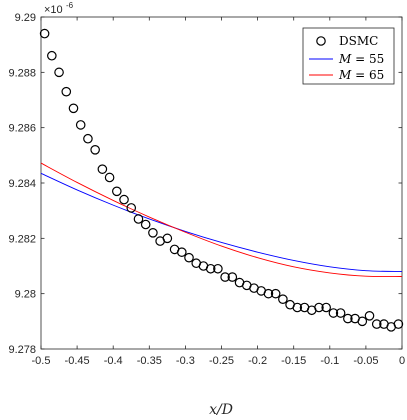 The image size is (407, 420). I want to click on x-tick-label: -0.45, so click(77, 361).